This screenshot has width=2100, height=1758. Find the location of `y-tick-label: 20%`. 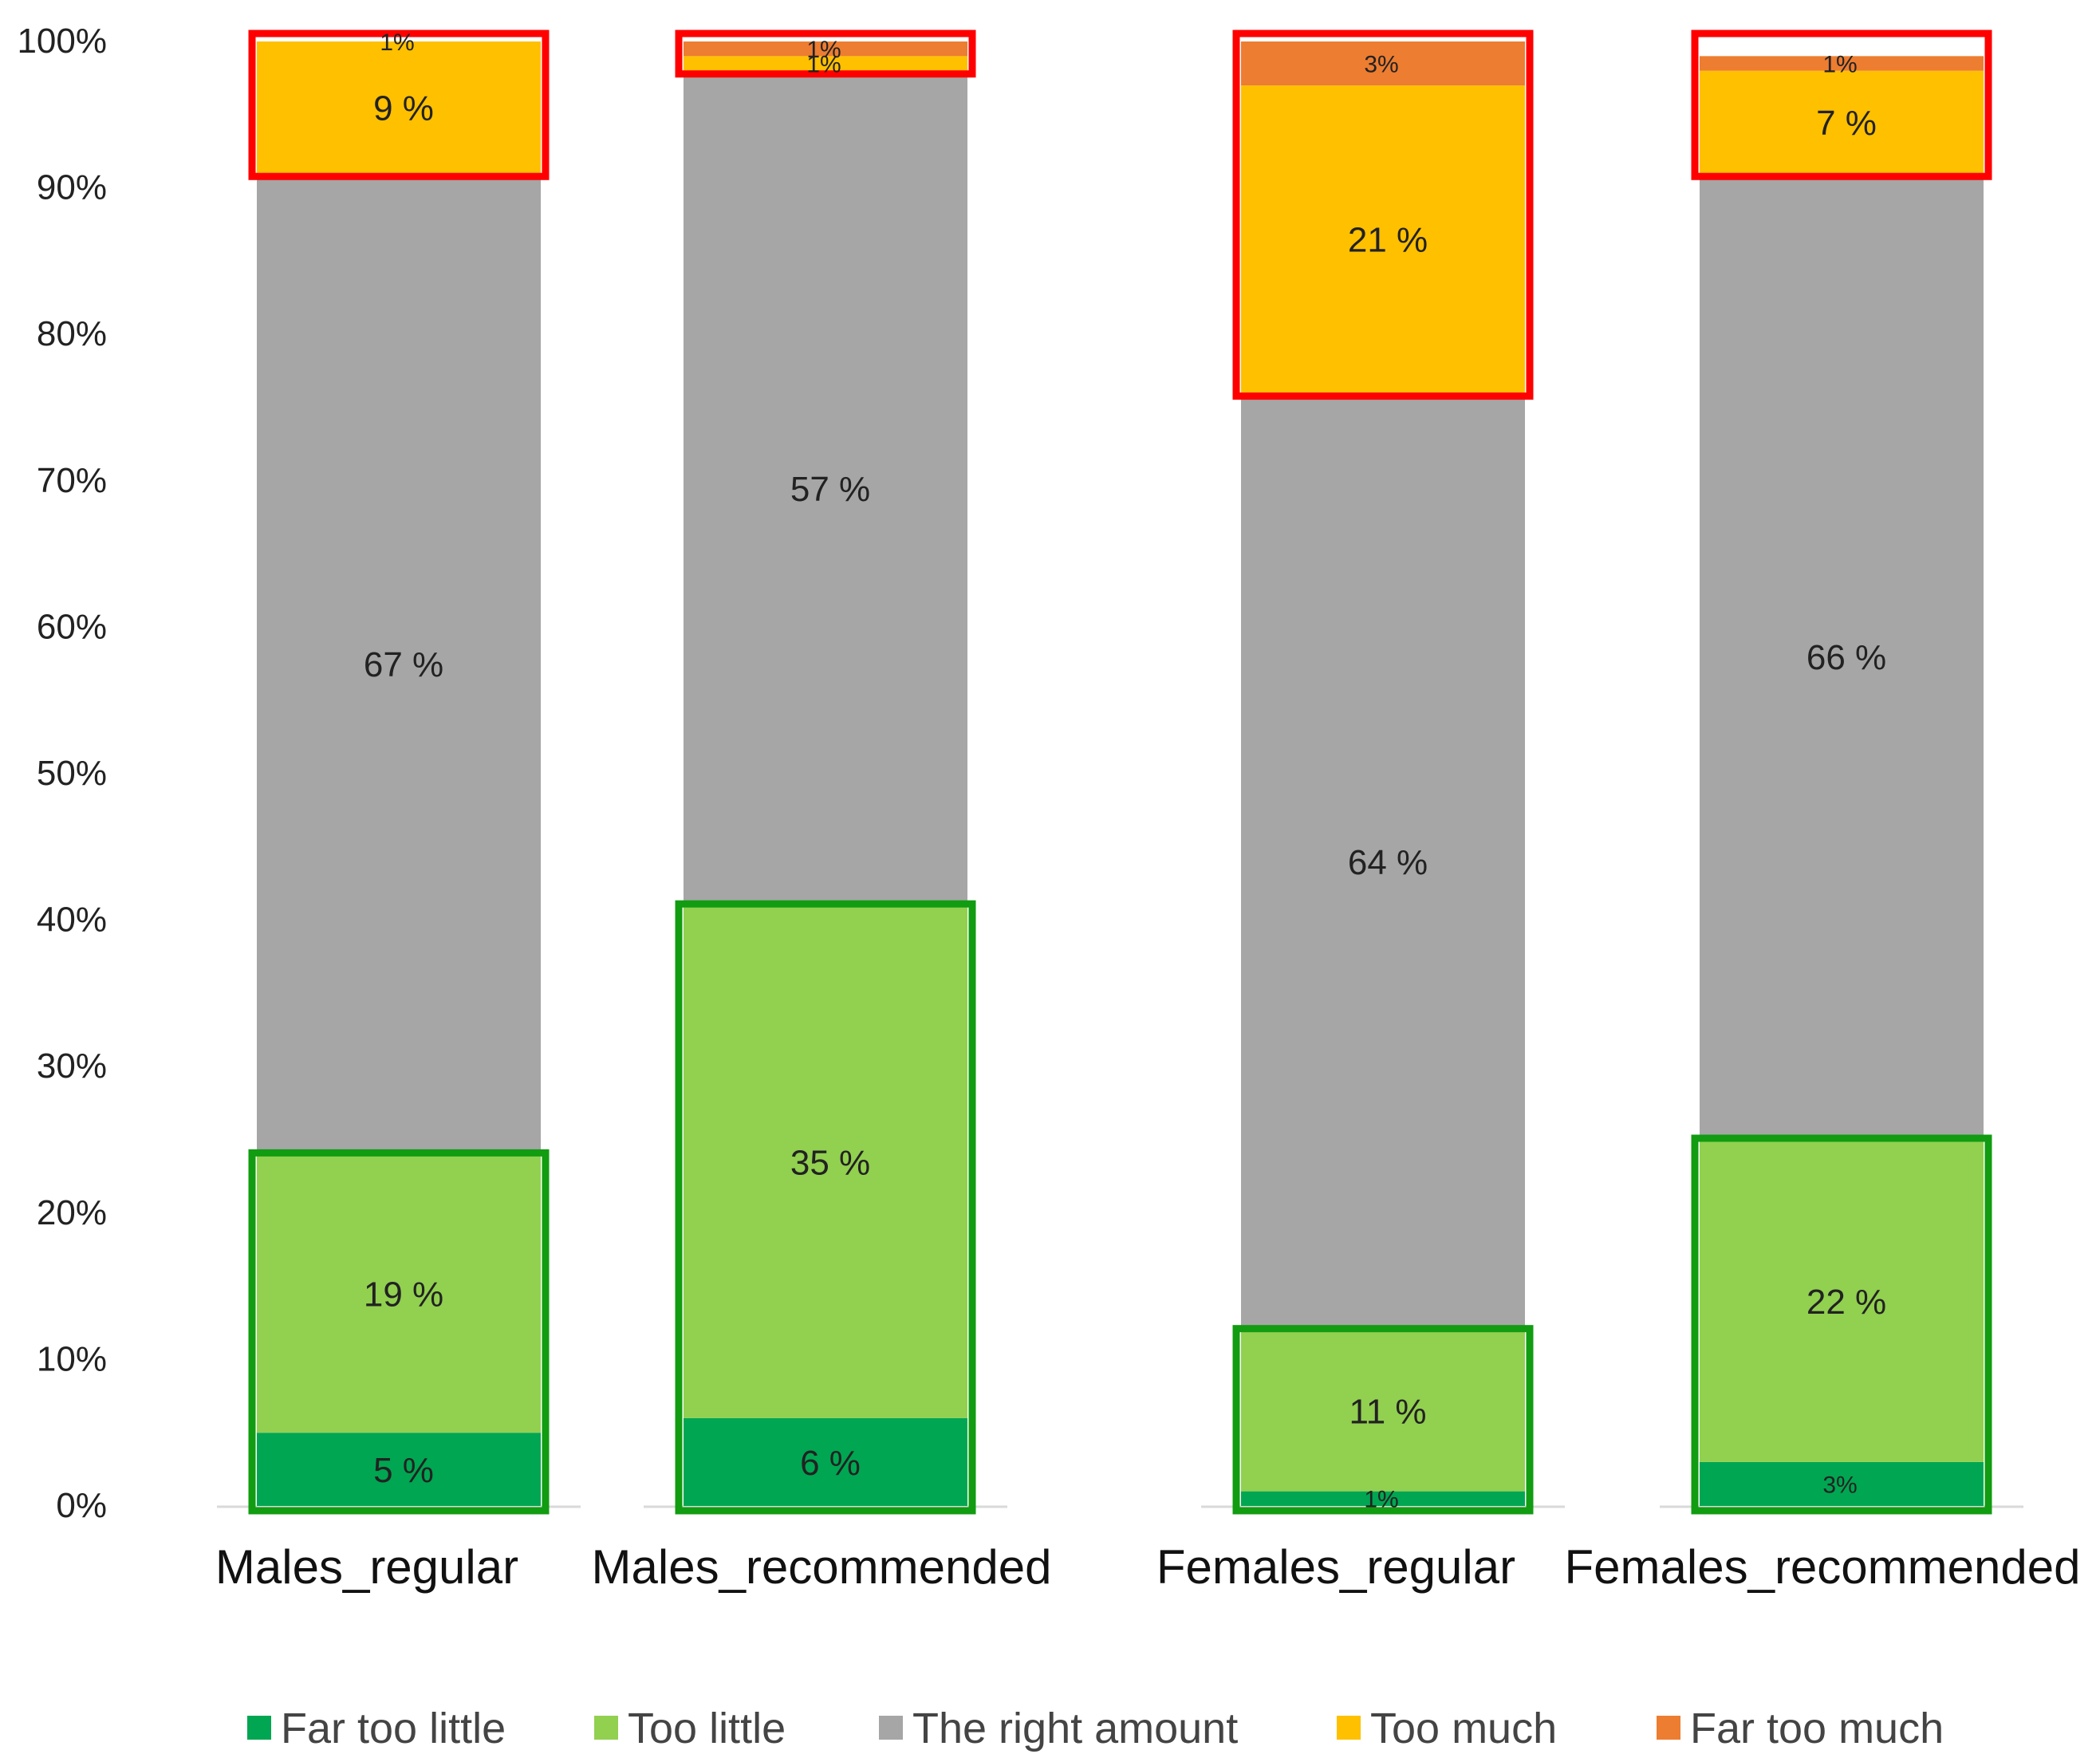

y-tick-label: 20% is located at coordinates (72, 1212).